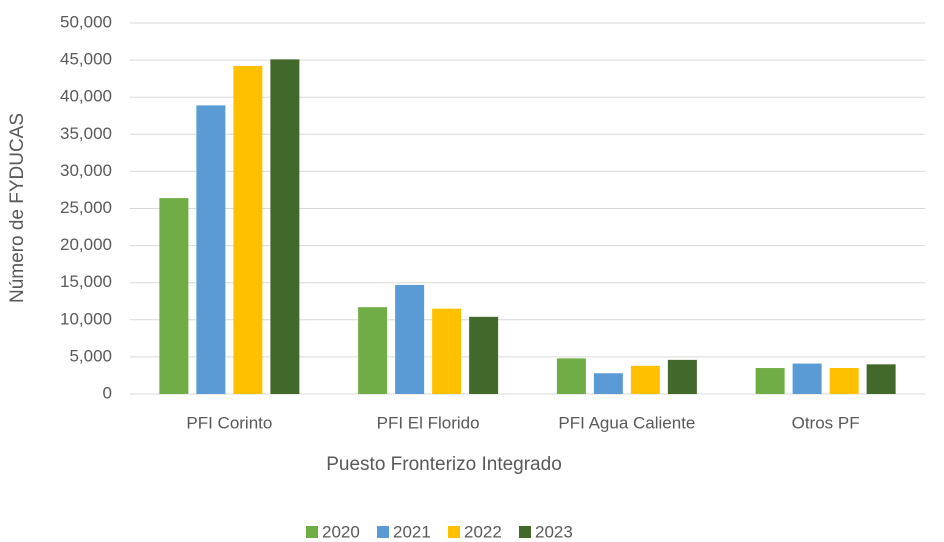  Describe the element at coordinates (412, 531) in the screenshot. I see `legend-label: 2021` at that location.